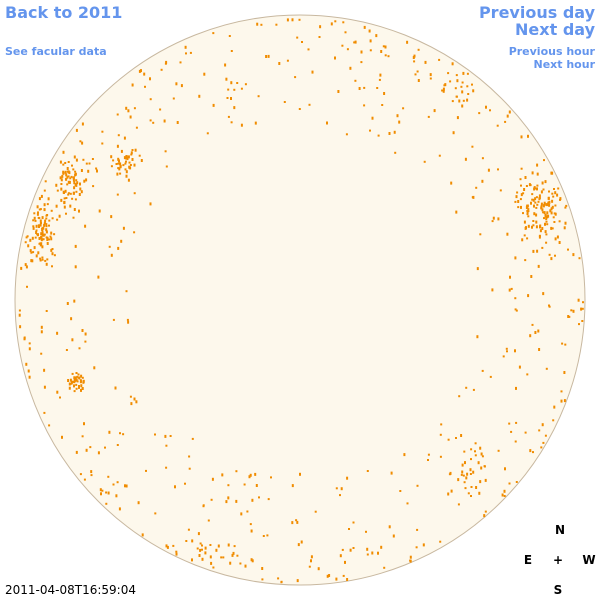 The width and height of the screenshot is (600, 600). Describe the element at coordinates (564, 64) in the screenshot. I see `next-hour-link: Next hour` at that location.